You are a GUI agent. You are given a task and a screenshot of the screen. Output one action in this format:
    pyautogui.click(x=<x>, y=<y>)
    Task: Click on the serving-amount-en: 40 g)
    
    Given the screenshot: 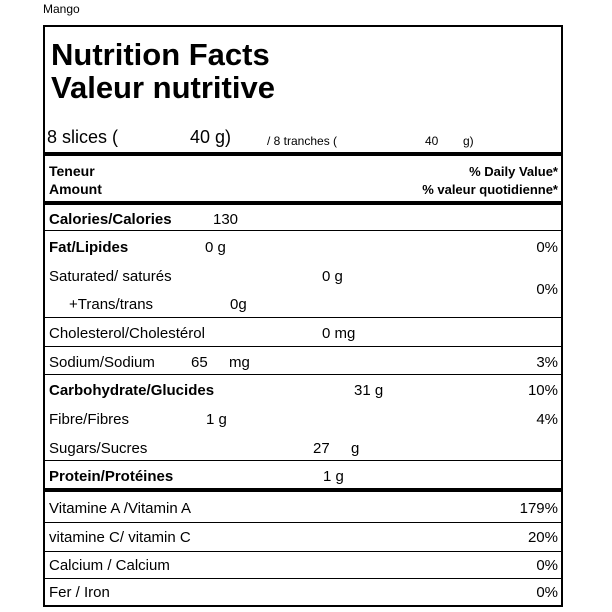 What is the action you would take?
    pyautogui.click(x=211, y=137)
    